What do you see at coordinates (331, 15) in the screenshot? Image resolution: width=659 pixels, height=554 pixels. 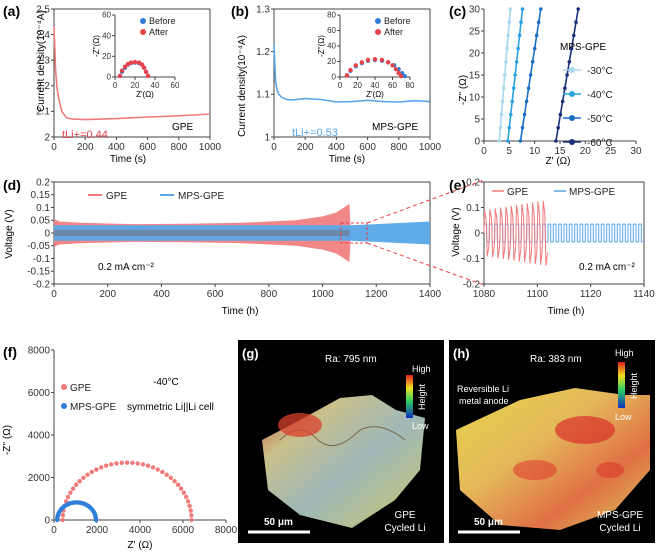 I see `b-inset-ytick-label: 80` at bounding box center [331, 15].